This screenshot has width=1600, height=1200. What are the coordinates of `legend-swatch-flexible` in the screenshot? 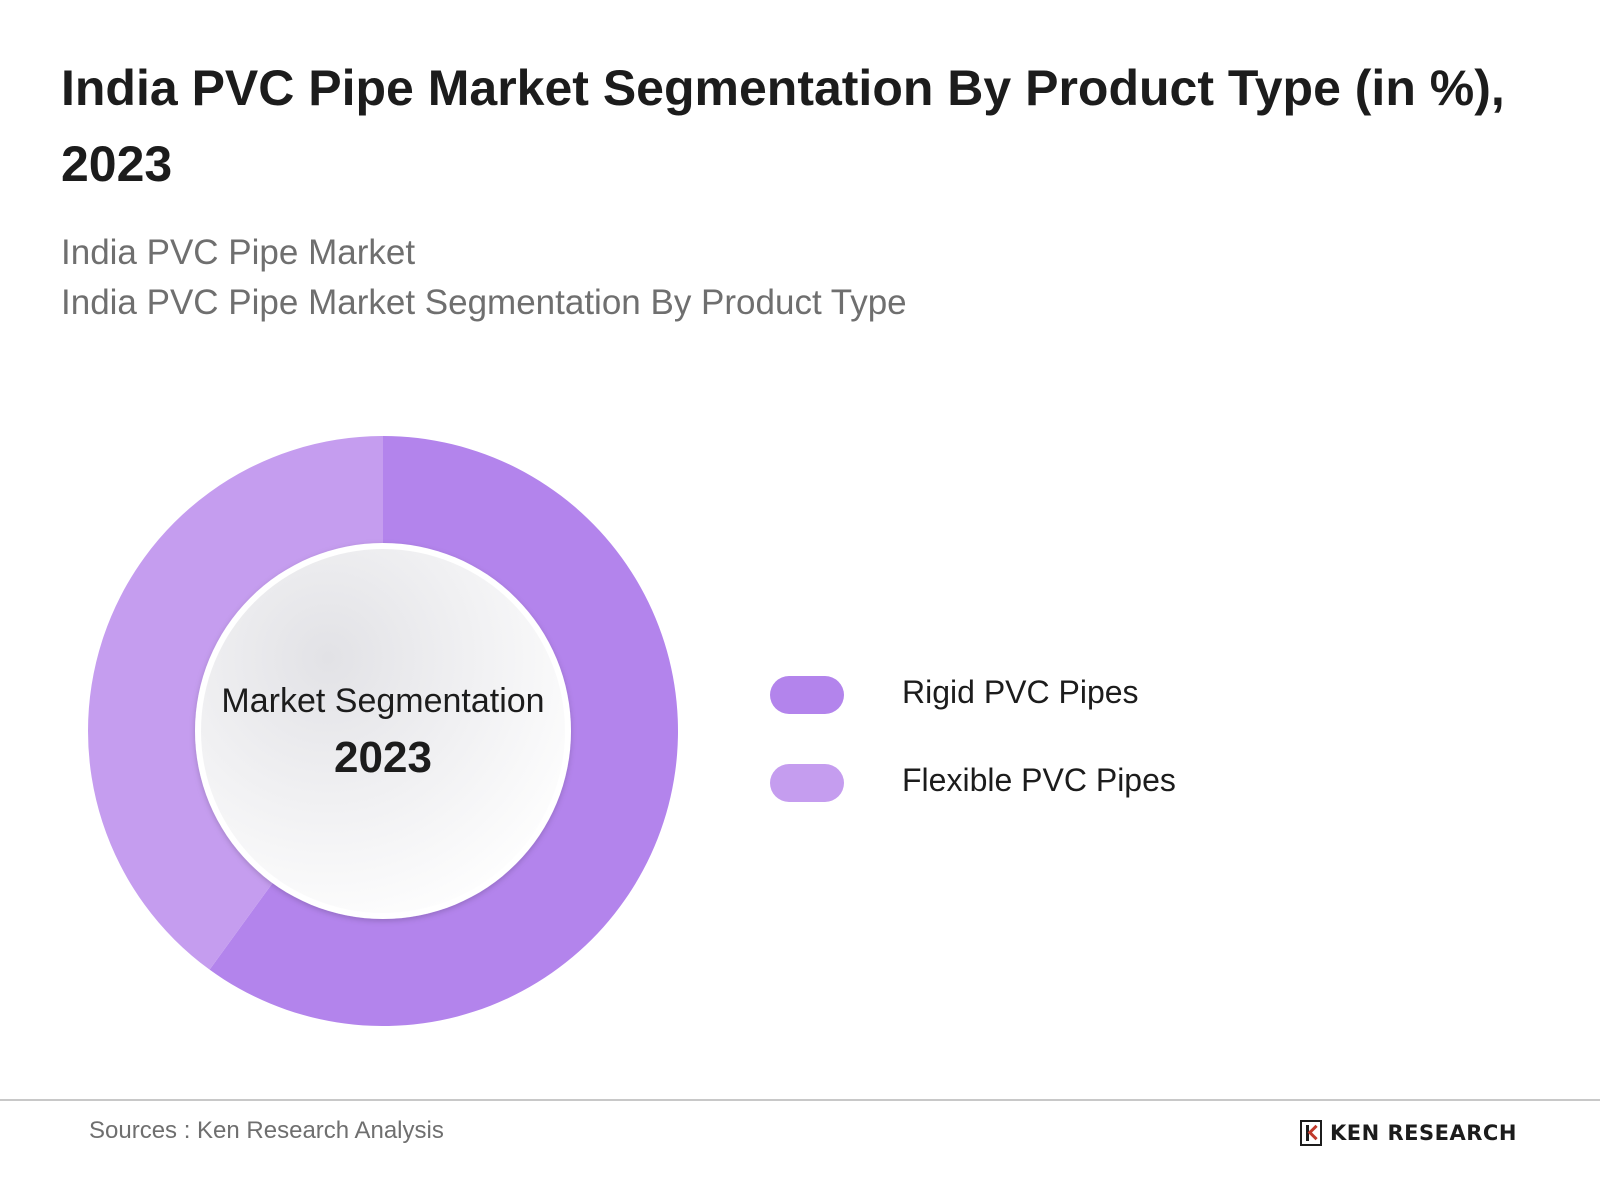 It's located at (807, 783).